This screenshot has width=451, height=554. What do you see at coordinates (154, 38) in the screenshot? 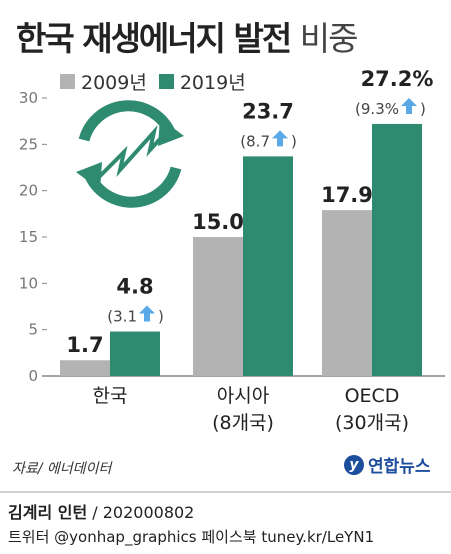
I see `title-bold: 한국 재생에너지 발전` at bounding box center [154, 38].